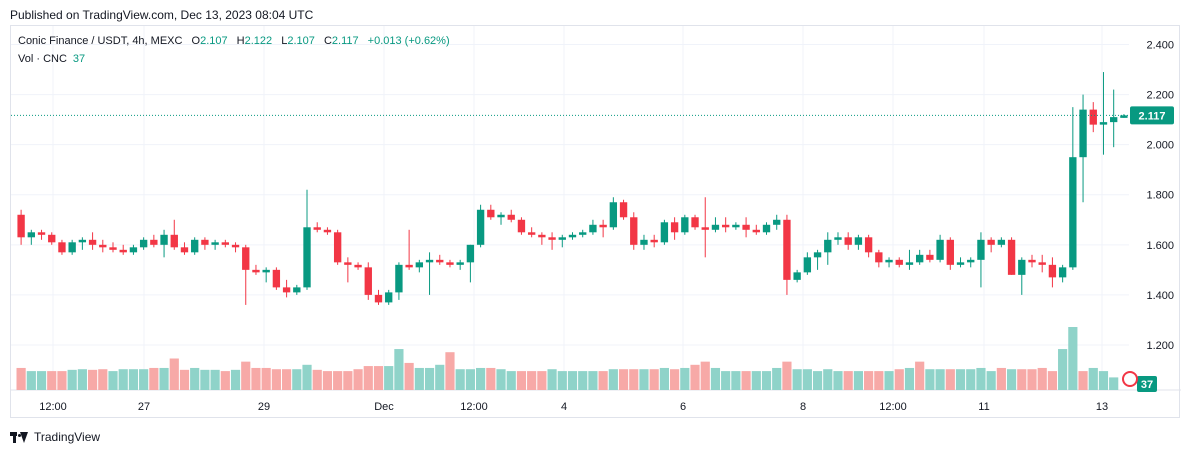 The height and width of the screenshot is (455, 1200). Describe the element at coordinates (264, 407) in the screenshot. I see `x-tick-label: 29` at that location.